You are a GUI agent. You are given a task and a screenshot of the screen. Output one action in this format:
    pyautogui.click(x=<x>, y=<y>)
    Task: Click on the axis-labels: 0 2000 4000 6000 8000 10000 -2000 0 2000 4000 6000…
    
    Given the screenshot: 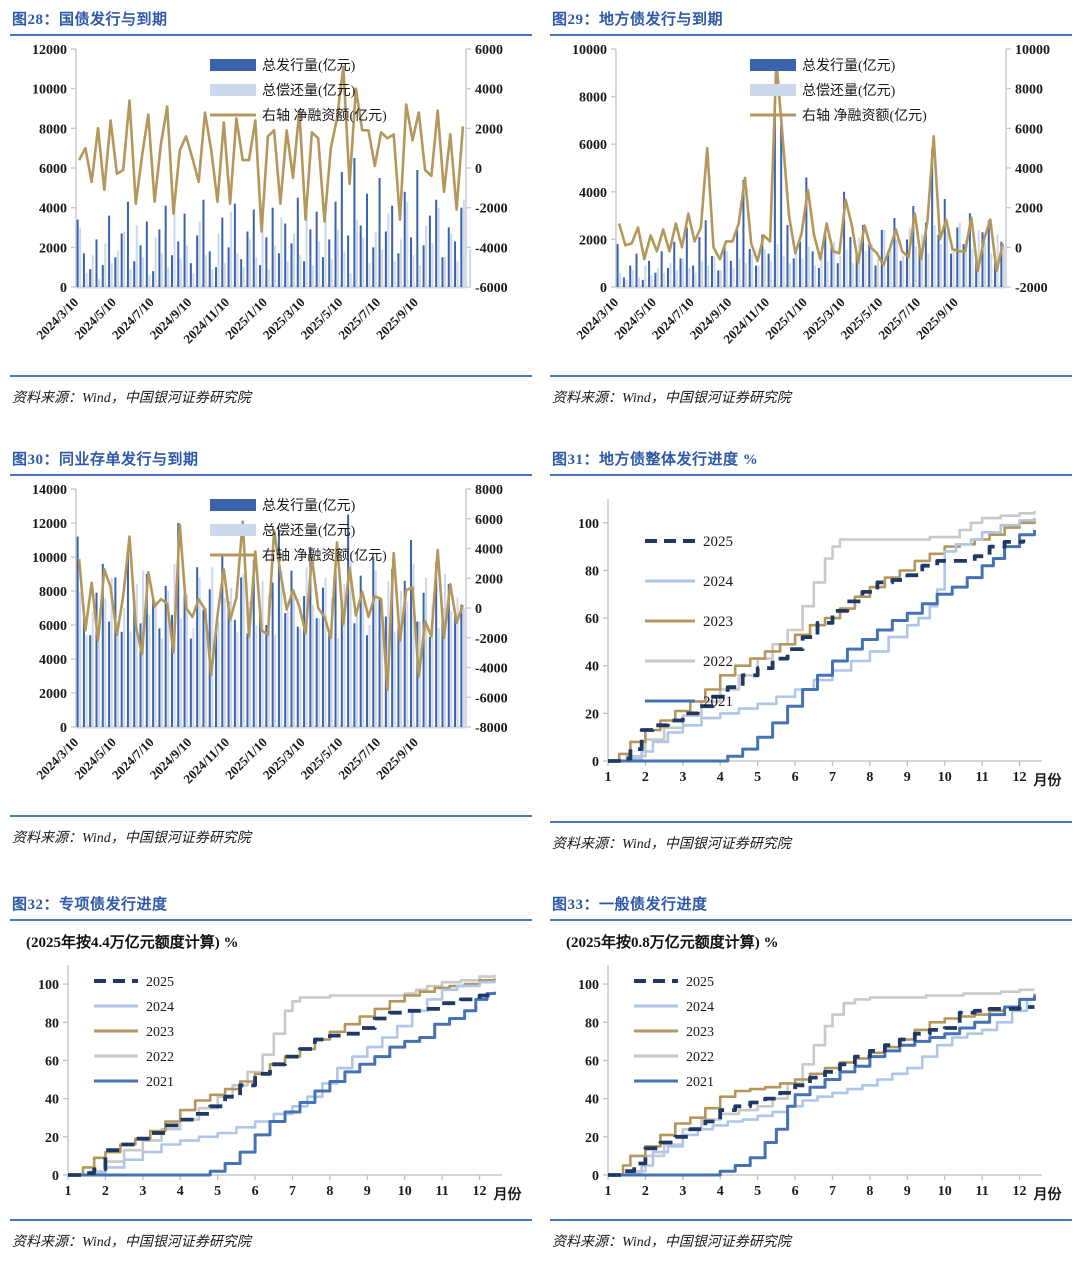 What is the action you would take?
    pyautogui.click(x=811, y=169)
    